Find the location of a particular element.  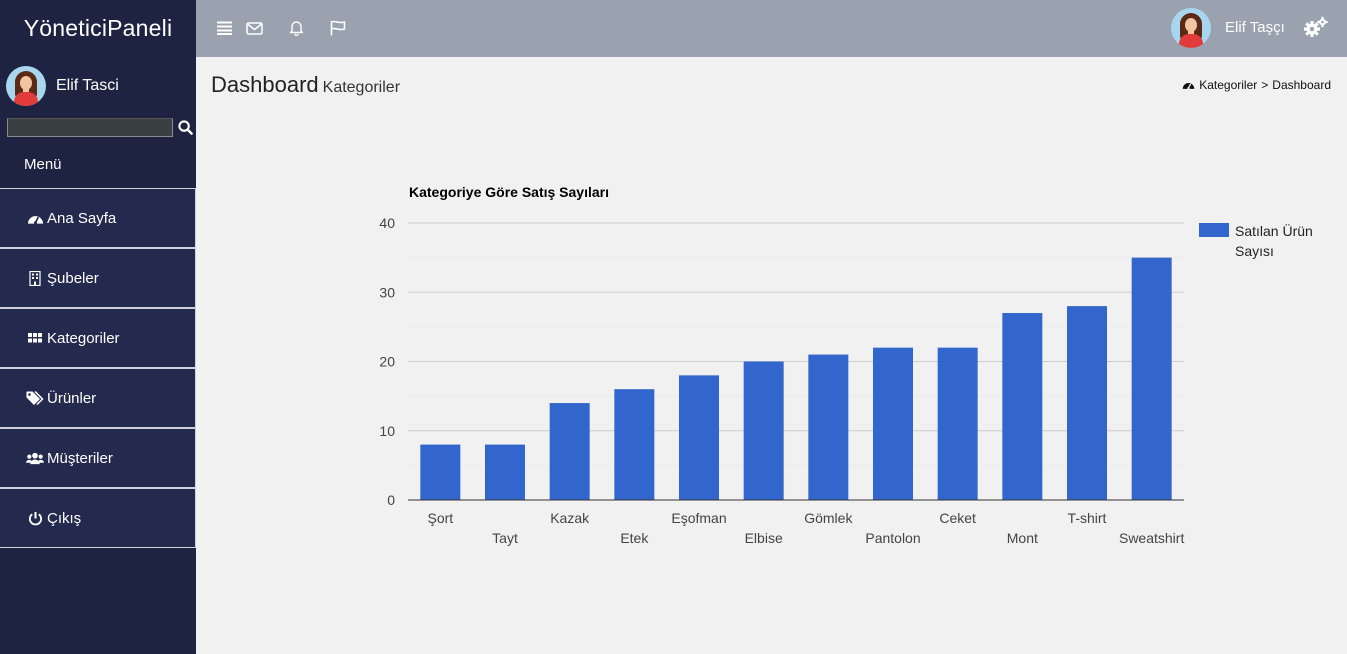

user-panel: Elif Tasci is located at coordinates (62, 86).